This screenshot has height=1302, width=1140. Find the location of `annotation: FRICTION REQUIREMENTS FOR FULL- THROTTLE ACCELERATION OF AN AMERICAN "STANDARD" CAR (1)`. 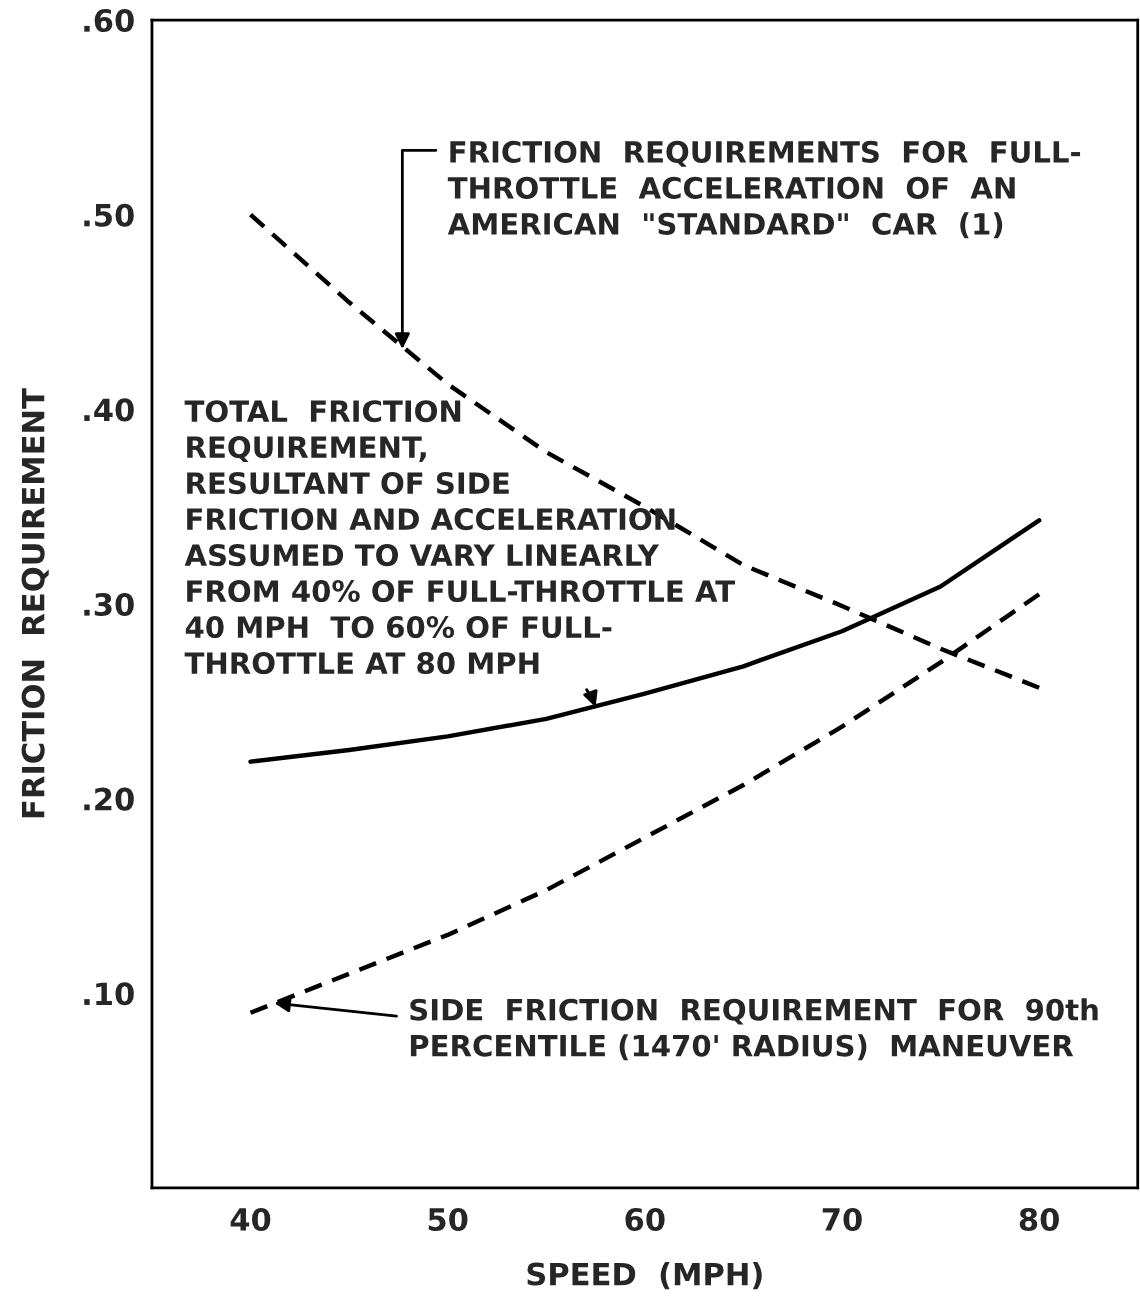

annotation: FRICTION REQUIREMENTS FOR FULL- THROTTLE ACCELERATION OF AN AMERICAN "STANDARD" CAR (1) is located at coordinates (764, 189).